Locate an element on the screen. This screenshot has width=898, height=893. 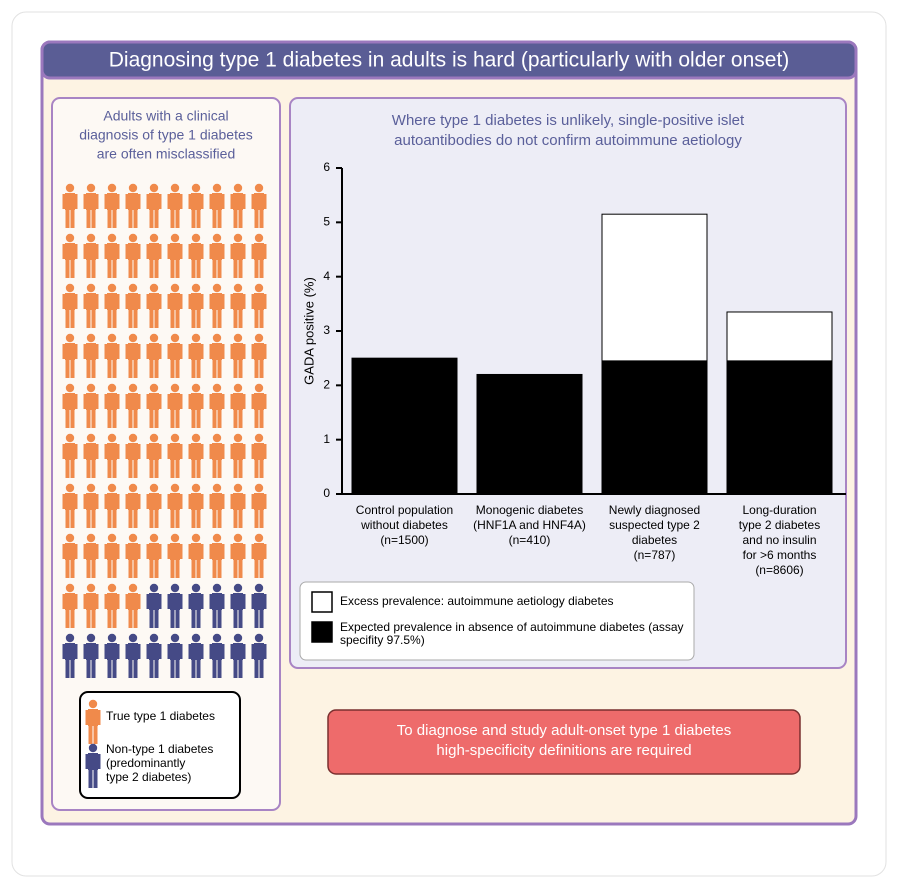
chart-legend is located at coordinates (497, 621).